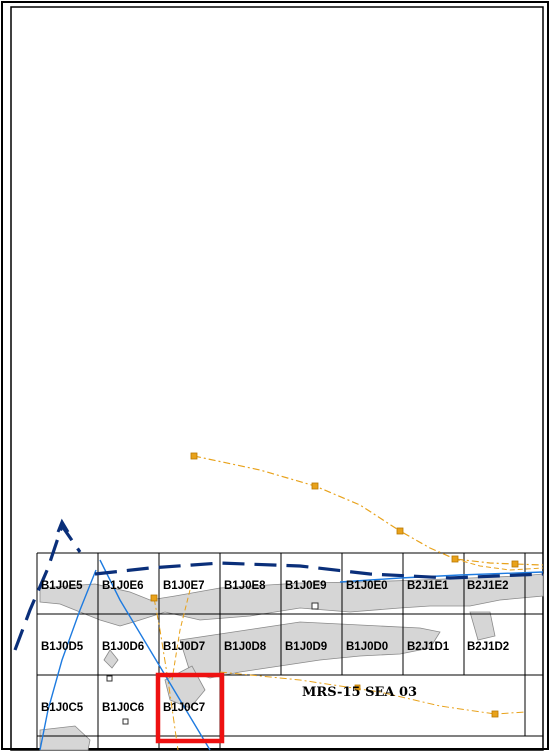  Describe the element at coordinates (184, 708) in the screenshot. I see `tile-label-highlighted: B1J0C7` at that location.